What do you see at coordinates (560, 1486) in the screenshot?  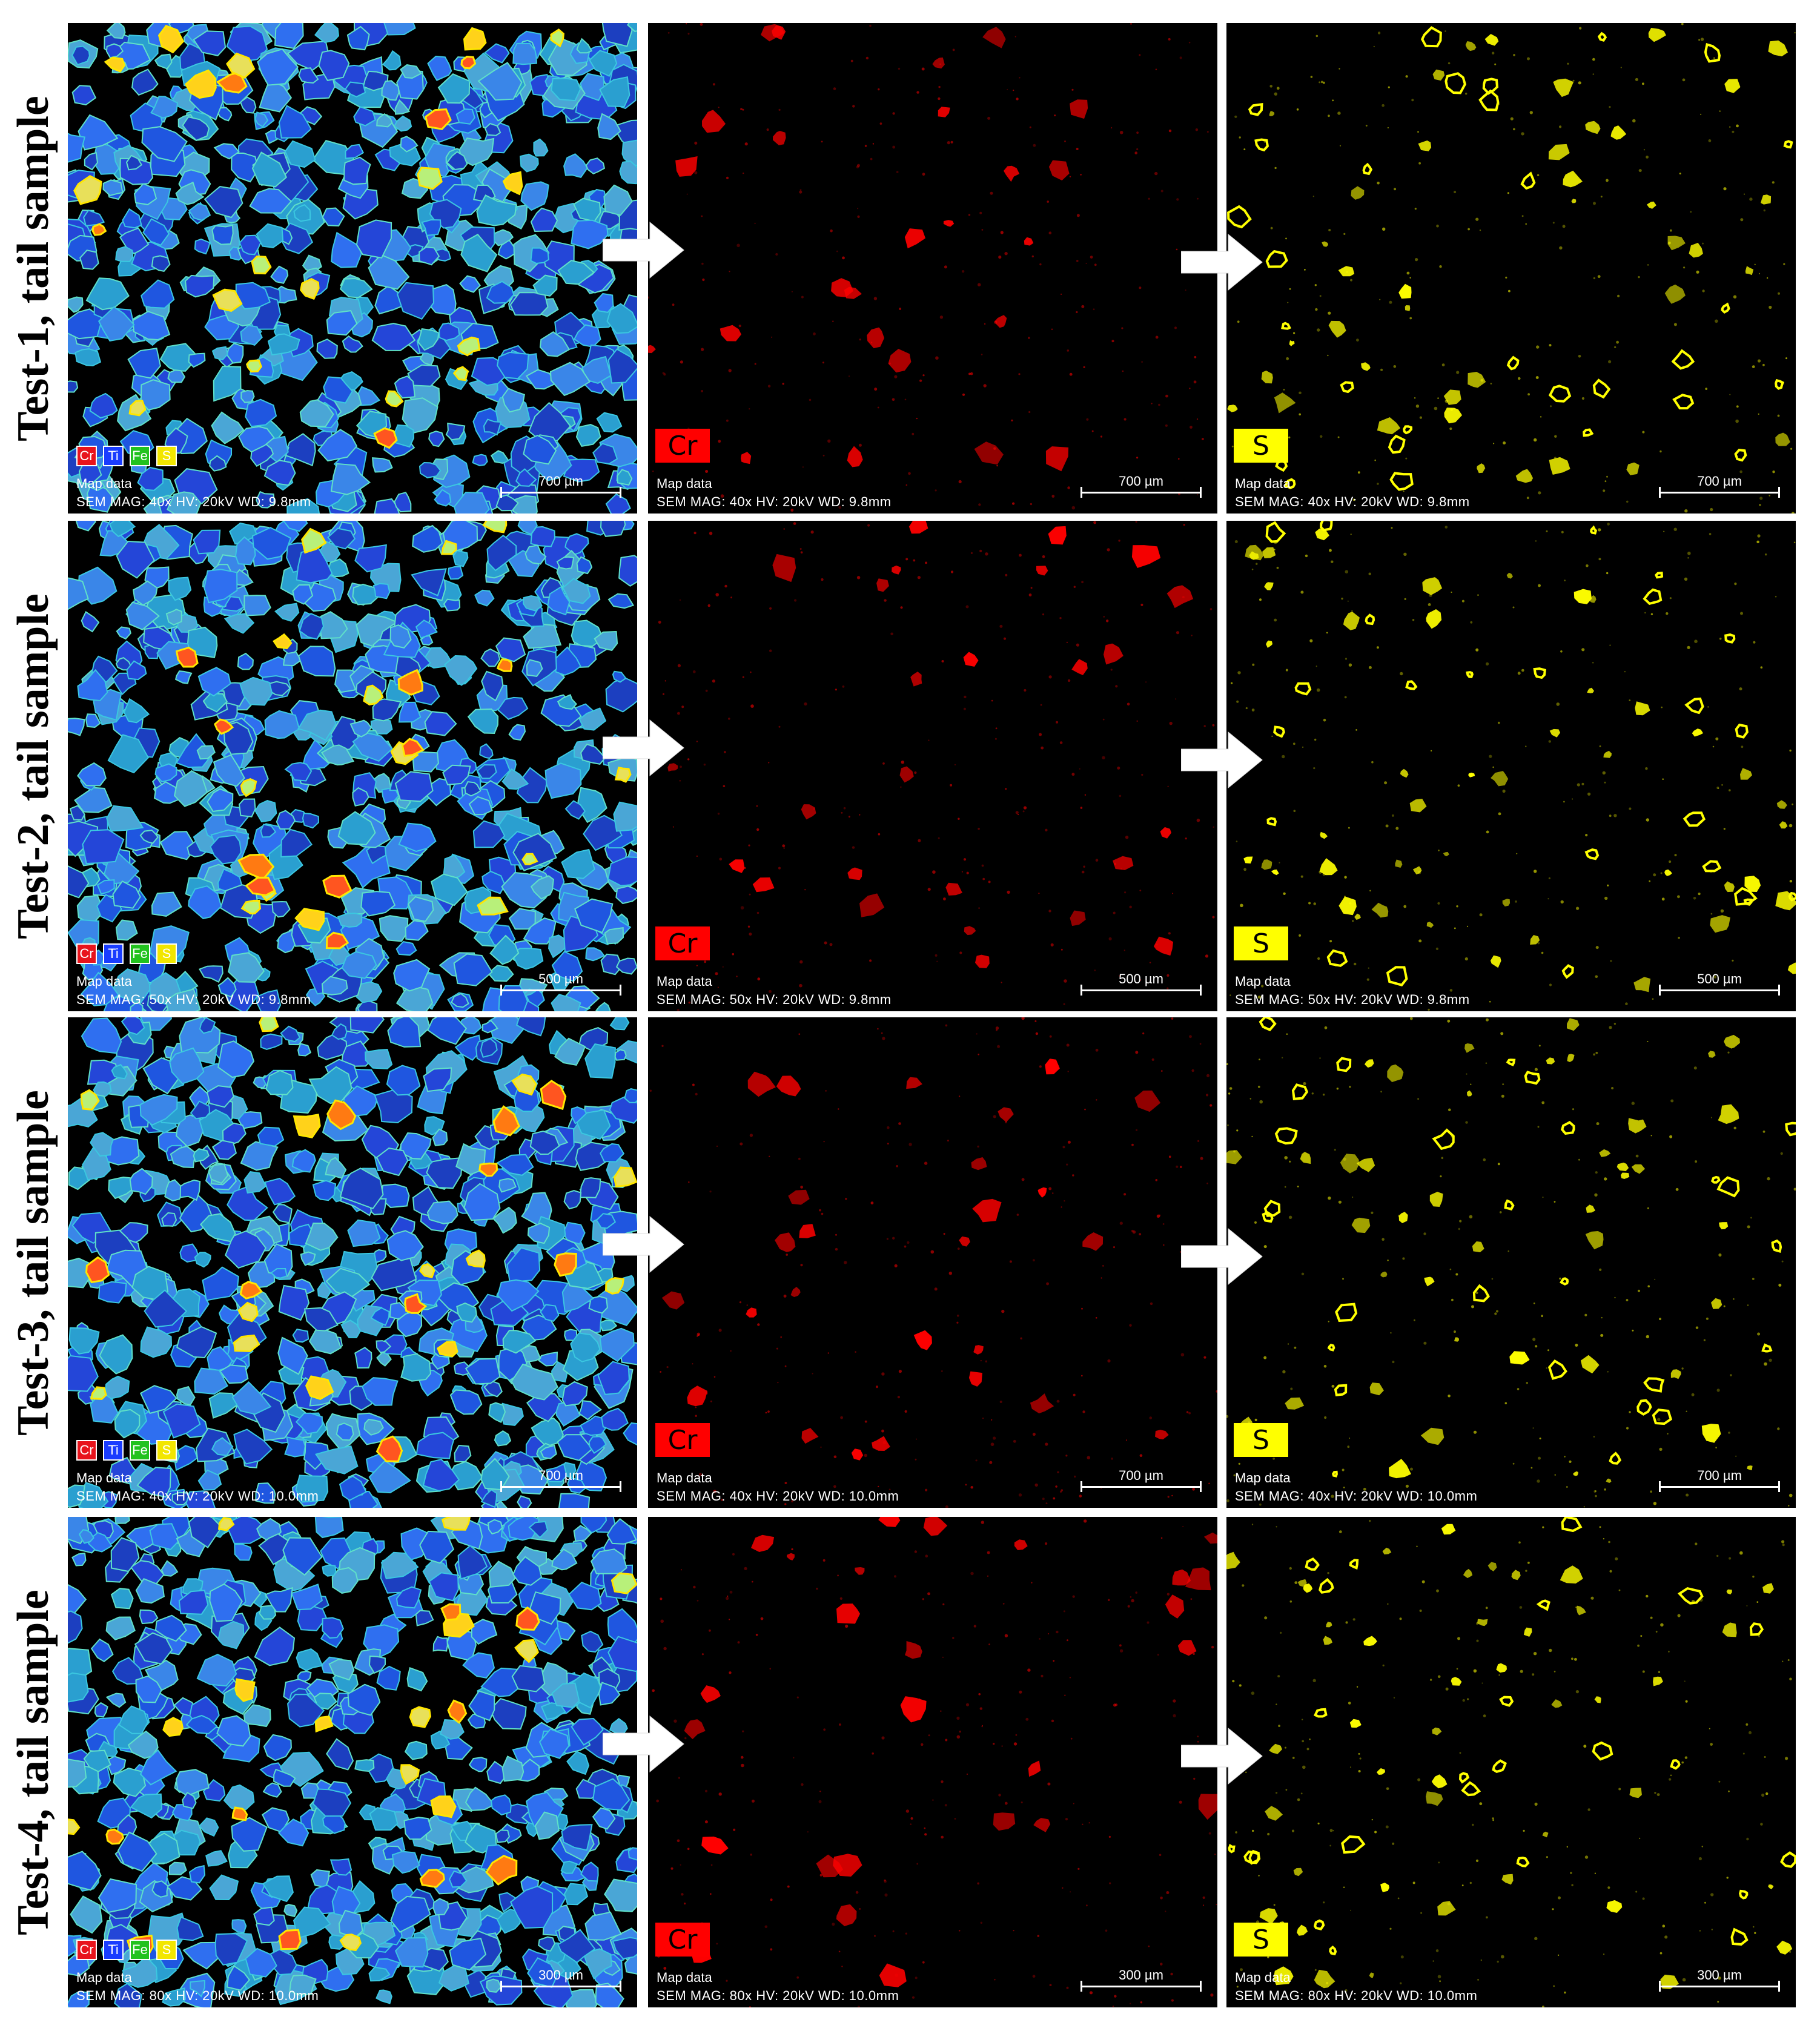 I see `scale-bar-line` at bounding box center [560, 1486].